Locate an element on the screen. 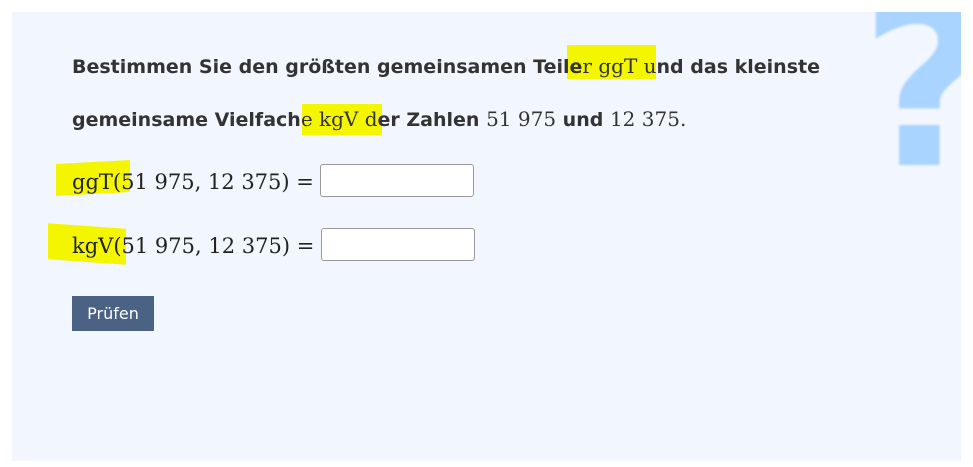 Image resolution: width=973 pixels, height=467 pixels. question-mark-icon: ? is located at coordinates (910, 107).